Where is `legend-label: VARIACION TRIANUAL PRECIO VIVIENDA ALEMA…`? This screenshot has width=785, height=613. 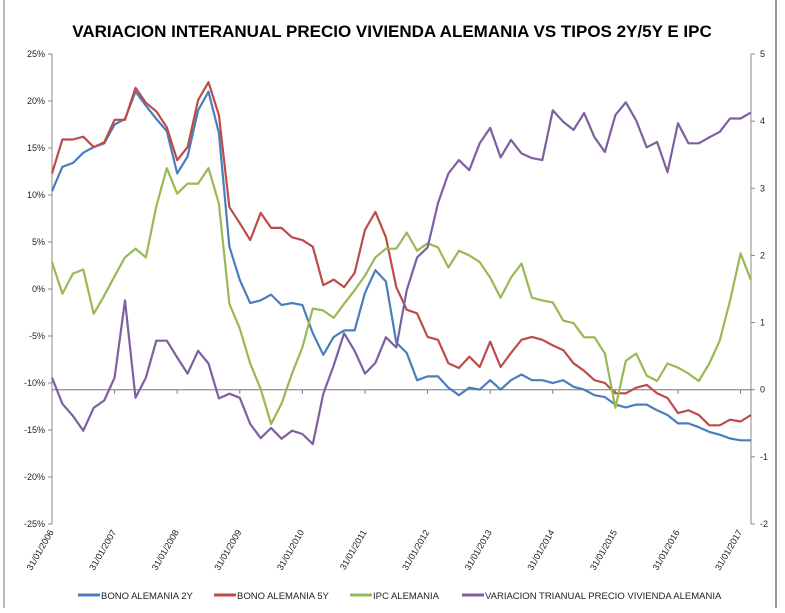
legend-label: VARIACION TRIANUAL PRECIO VIVIENDA ALEMA… is located at coordinates (603, 596).